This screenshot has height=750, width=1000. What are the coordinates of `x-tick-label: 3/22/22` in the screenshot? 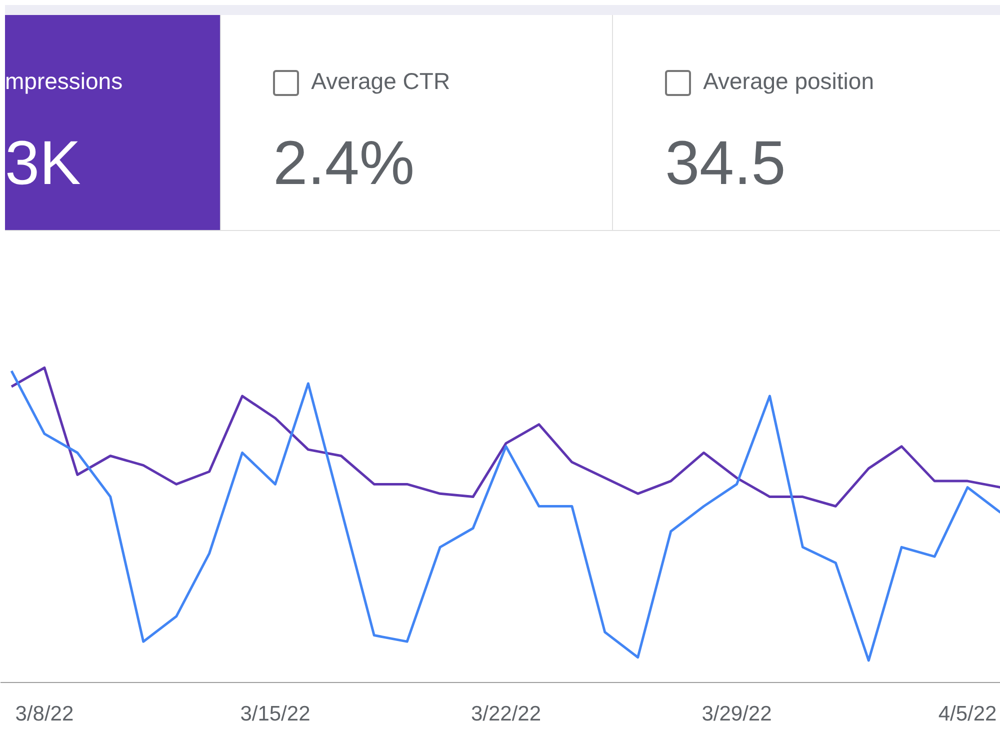 It's located at (506, 714).